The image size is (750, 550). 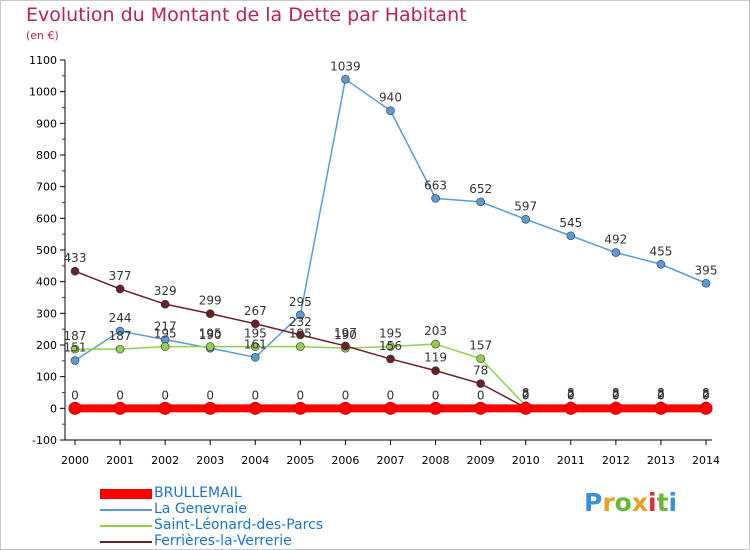 I want to click on x-tick-label: 2006, so click(x=345, y=460).